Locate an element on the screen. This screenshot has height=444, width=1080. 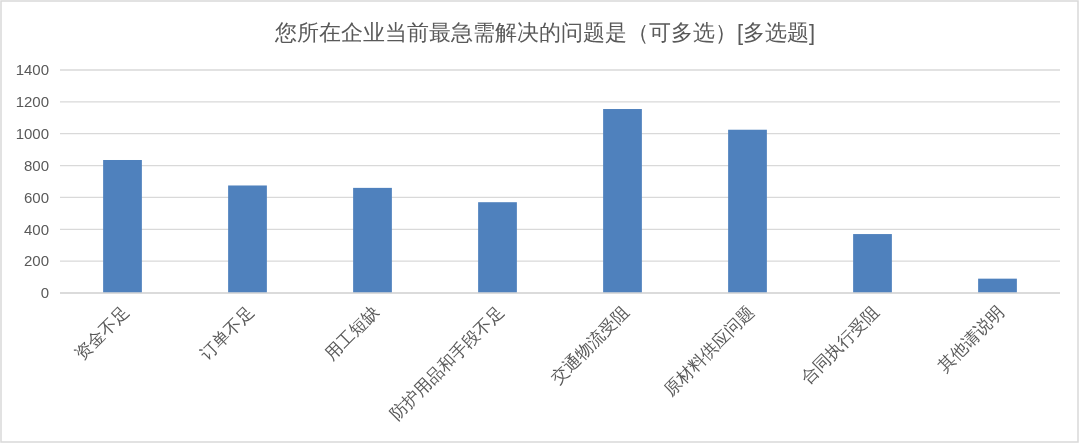
x-tick-label: 订单不足 is located at coordinates (227, 333).